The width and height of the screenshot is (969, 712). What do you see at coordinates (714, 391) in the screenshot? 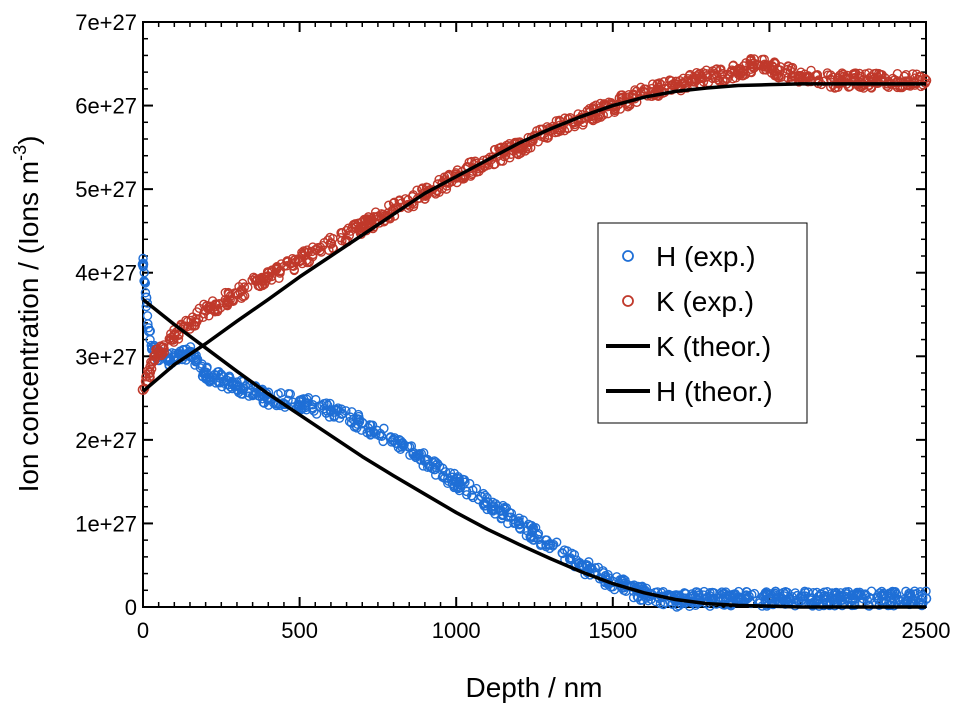
I see `legend-label: H (theor.)` at bounding box center [714, 391].